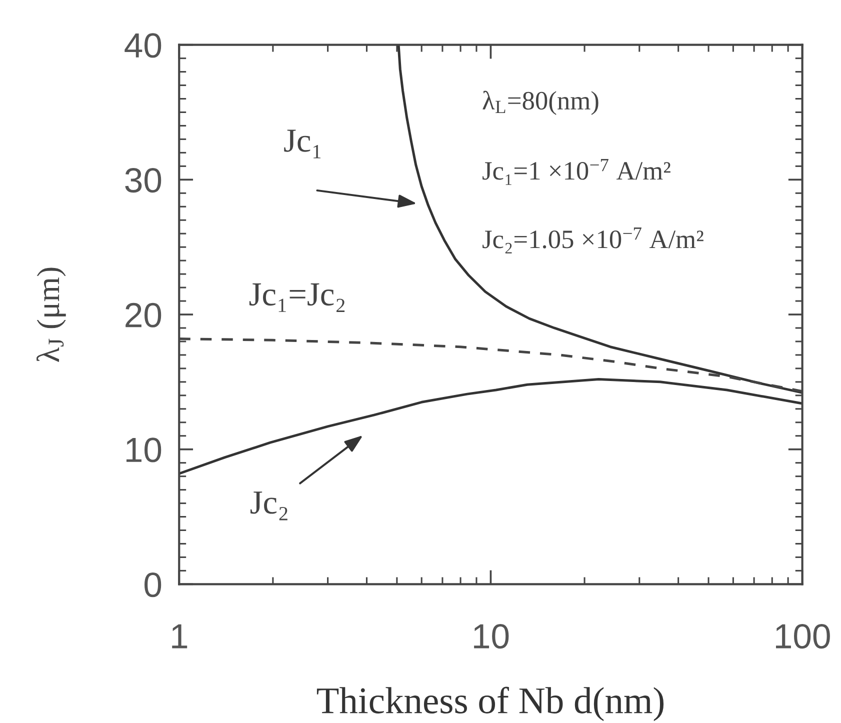  I want to click on y-tick-label: 20, so click(144, 315).